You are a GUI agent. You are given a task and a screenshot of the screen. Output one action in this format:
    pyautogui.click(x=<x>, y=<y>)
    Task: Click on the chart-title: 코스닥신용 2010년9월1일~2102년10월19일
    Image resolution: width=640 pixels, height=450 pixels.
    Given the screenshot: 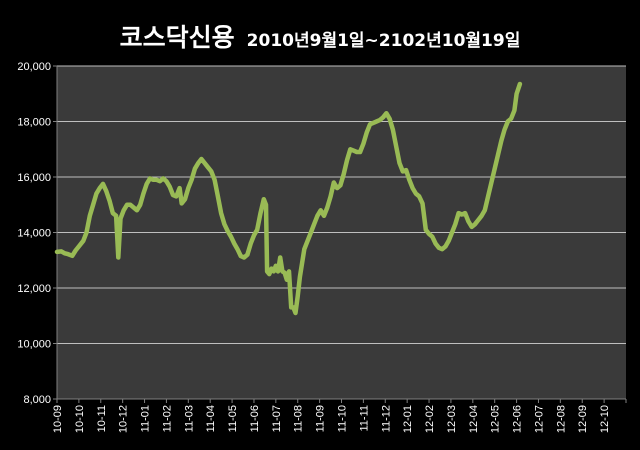 What is the action you would take?
    pyautogui.click(x=320, y=36)
    